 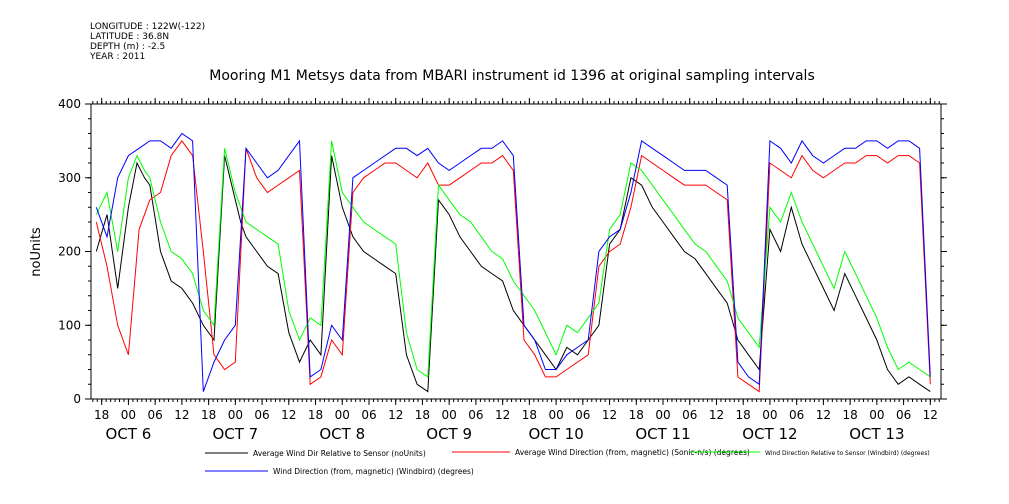 I want to click on y-tick-label: 200, so click(x=69, y=252).